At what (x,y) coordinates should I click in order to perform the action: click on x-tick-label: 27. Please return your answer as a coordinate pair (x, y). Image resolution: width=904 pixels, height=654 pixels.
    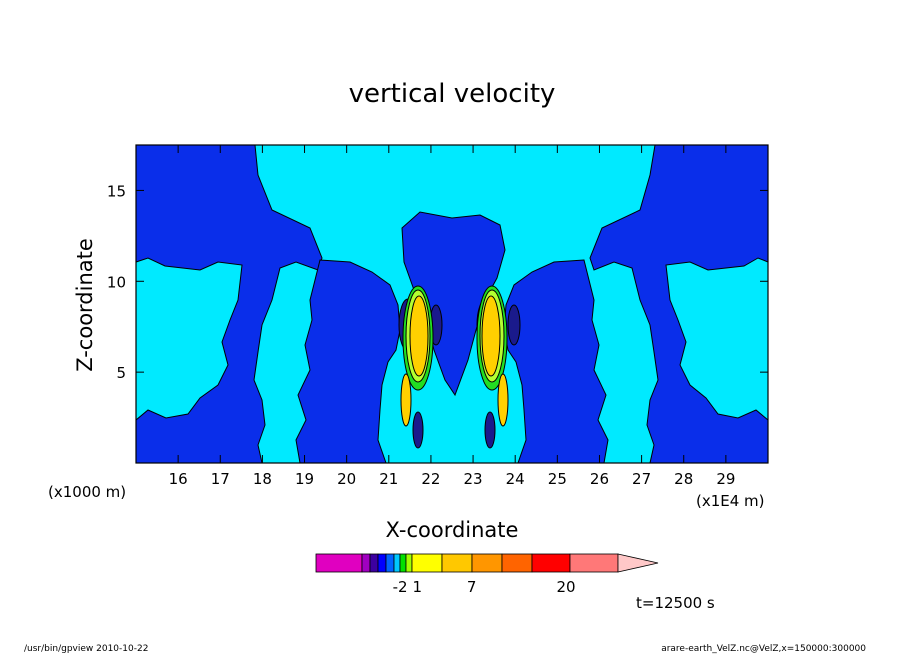
    Looking at the image, I should click on (641, 479).